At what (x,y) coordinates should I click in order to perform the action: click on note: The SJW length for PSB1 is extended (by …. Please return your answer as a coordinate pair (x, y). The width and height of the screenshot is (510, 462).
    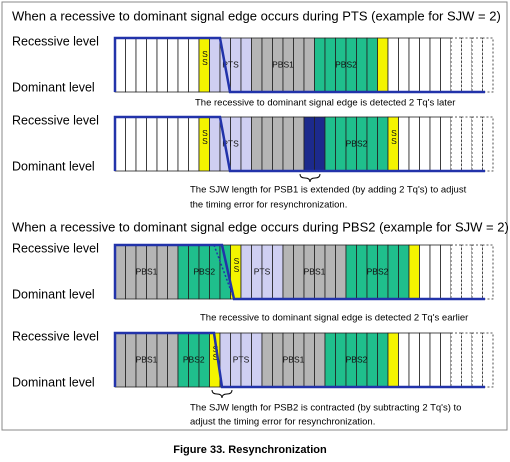
    Looking at the image, I should click on (328, 190).